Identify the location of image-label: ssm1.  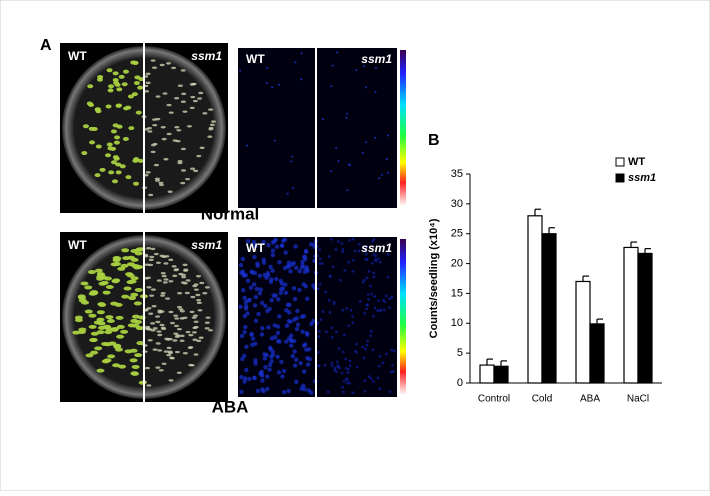
(376, 248).